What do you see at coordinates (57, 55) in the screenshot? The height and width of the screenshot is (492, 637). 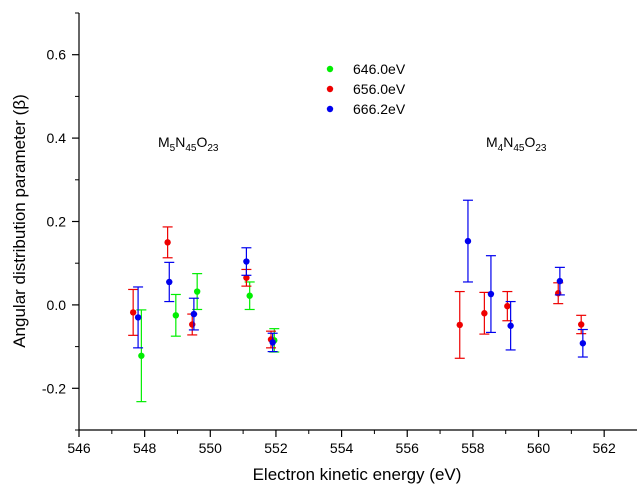 I see `y-tick-label: 0.6` at bounding box center [57, 55].